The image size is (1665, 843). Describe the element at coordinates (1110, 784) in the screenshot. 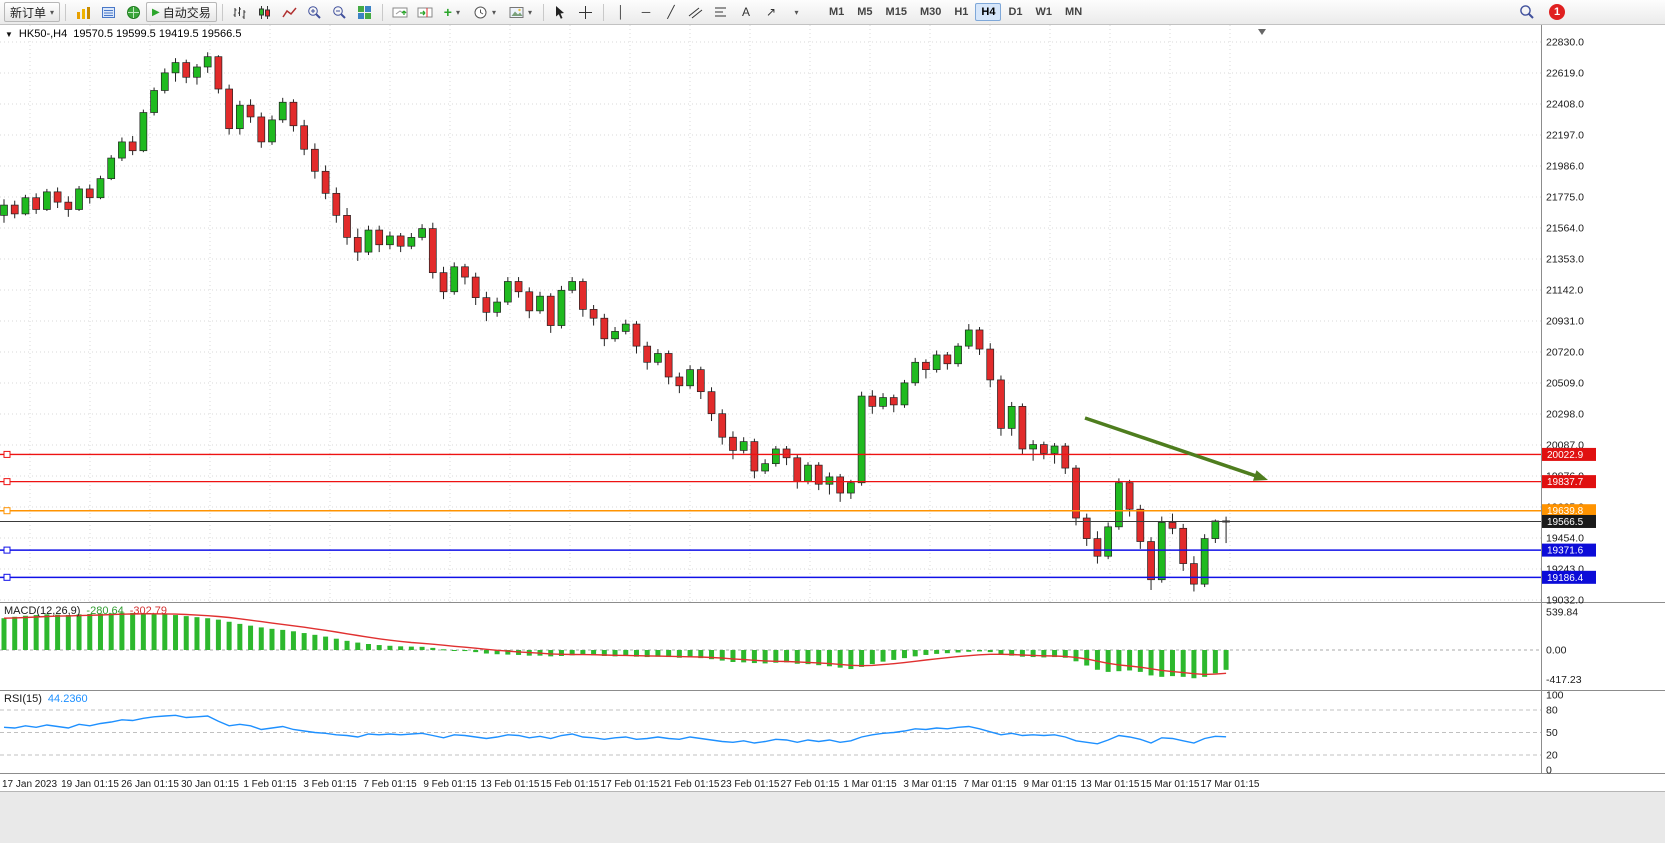

I see `svg-text: 13 Mar 01:15` at that location.